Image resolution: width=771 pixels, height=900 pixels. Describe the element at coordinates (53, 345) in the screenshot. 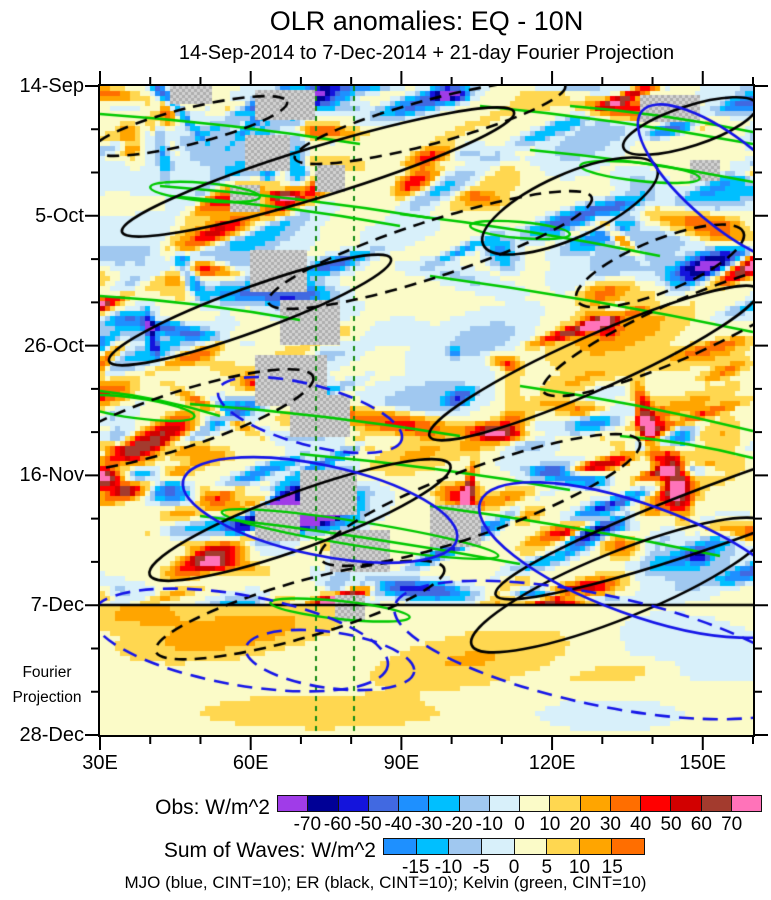

I see `y-tick-label: 26-Oct` at that location.